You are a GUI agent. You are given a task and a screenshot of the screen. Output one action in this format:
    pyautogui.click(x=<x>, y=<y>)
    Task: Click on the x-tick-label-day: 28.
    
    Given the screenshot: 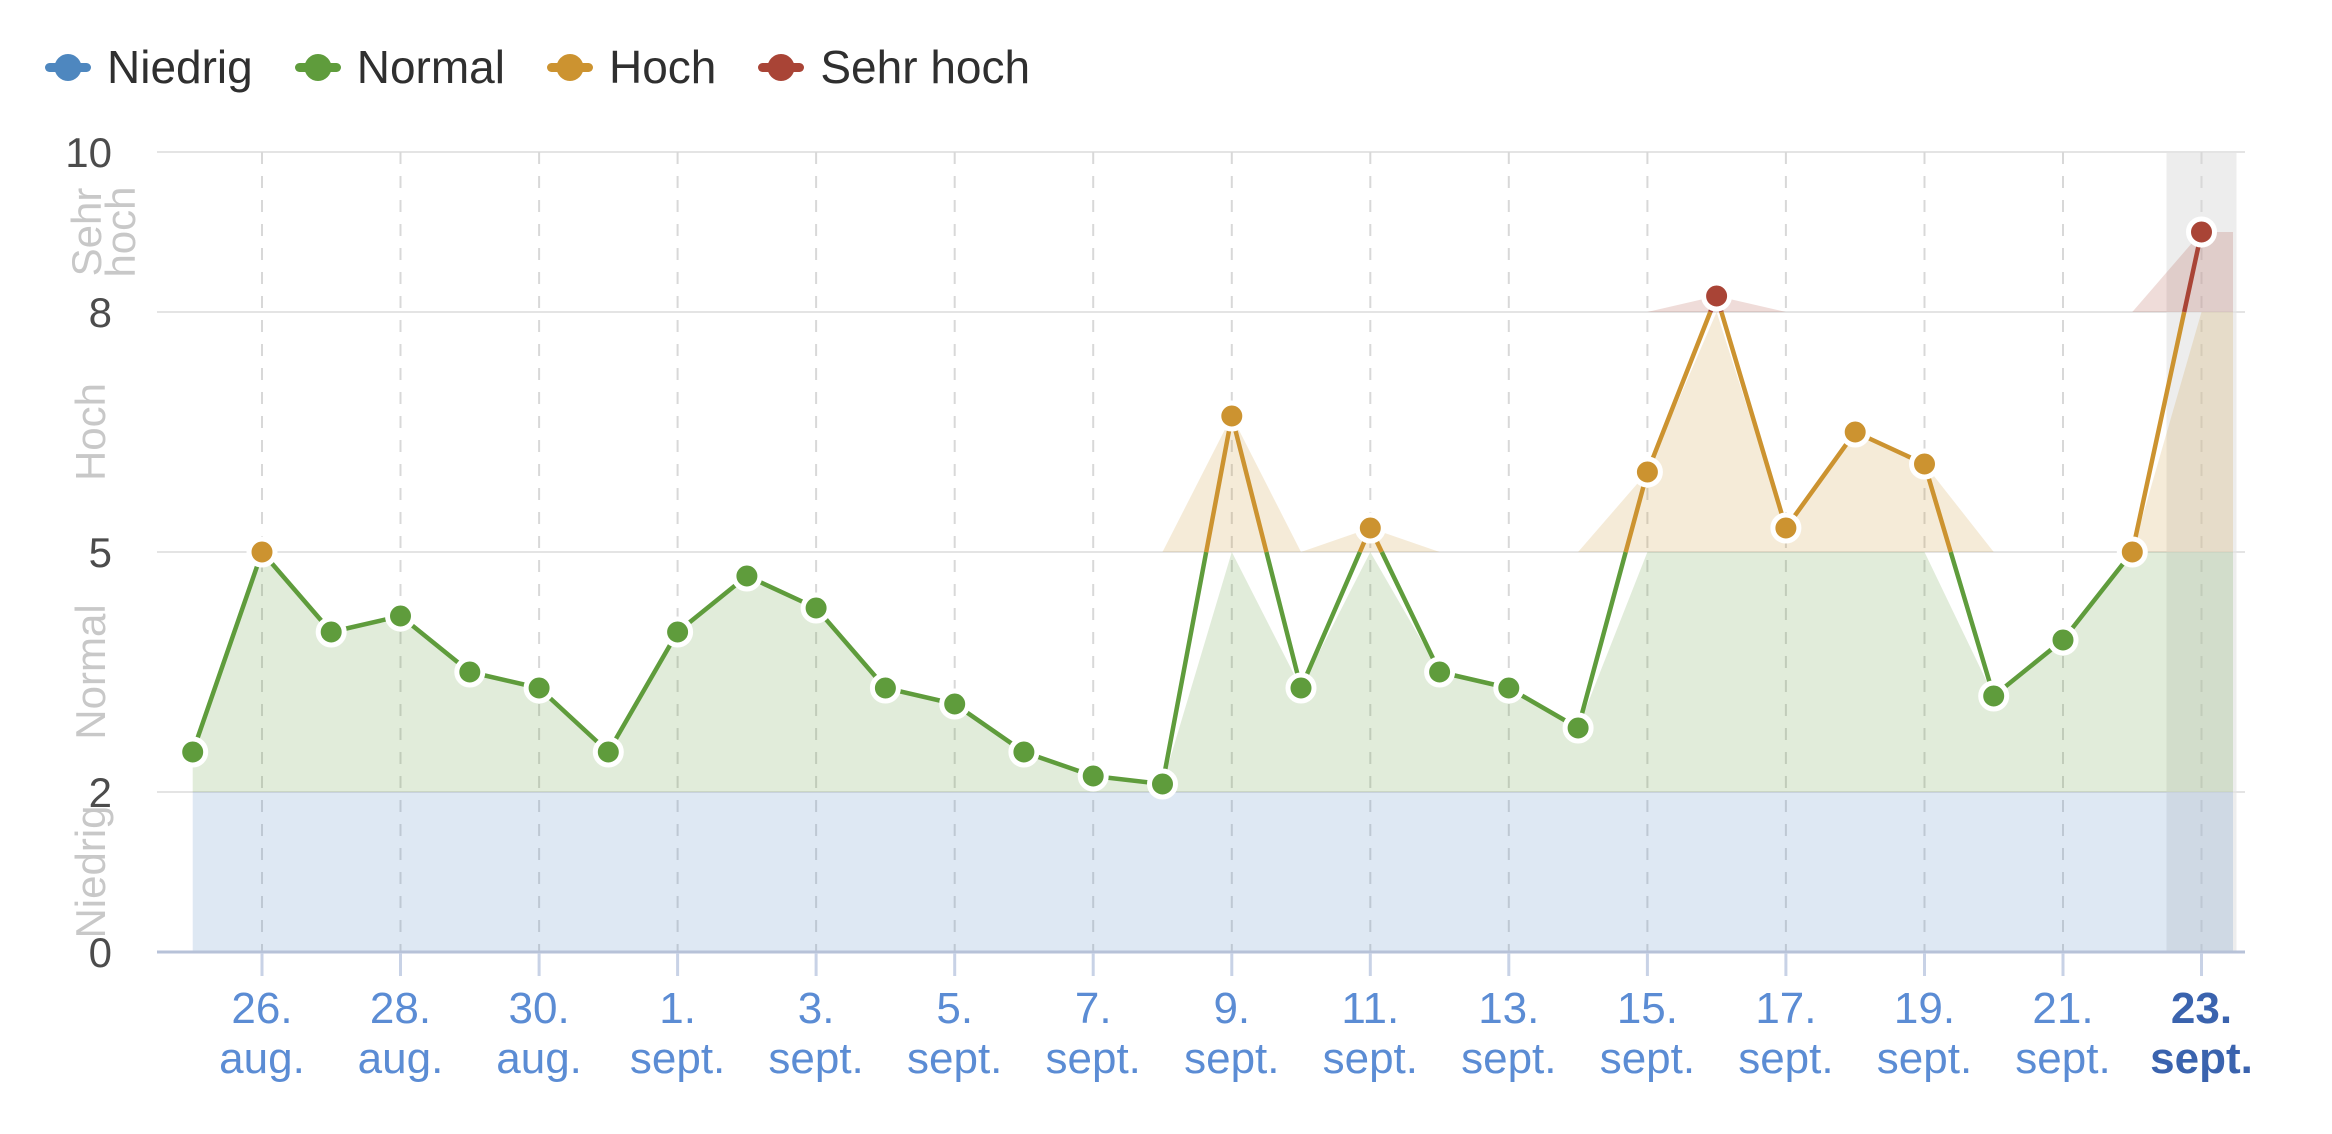 What is the action you would take?
    pyautogui.click(x=400, y=1008)
    